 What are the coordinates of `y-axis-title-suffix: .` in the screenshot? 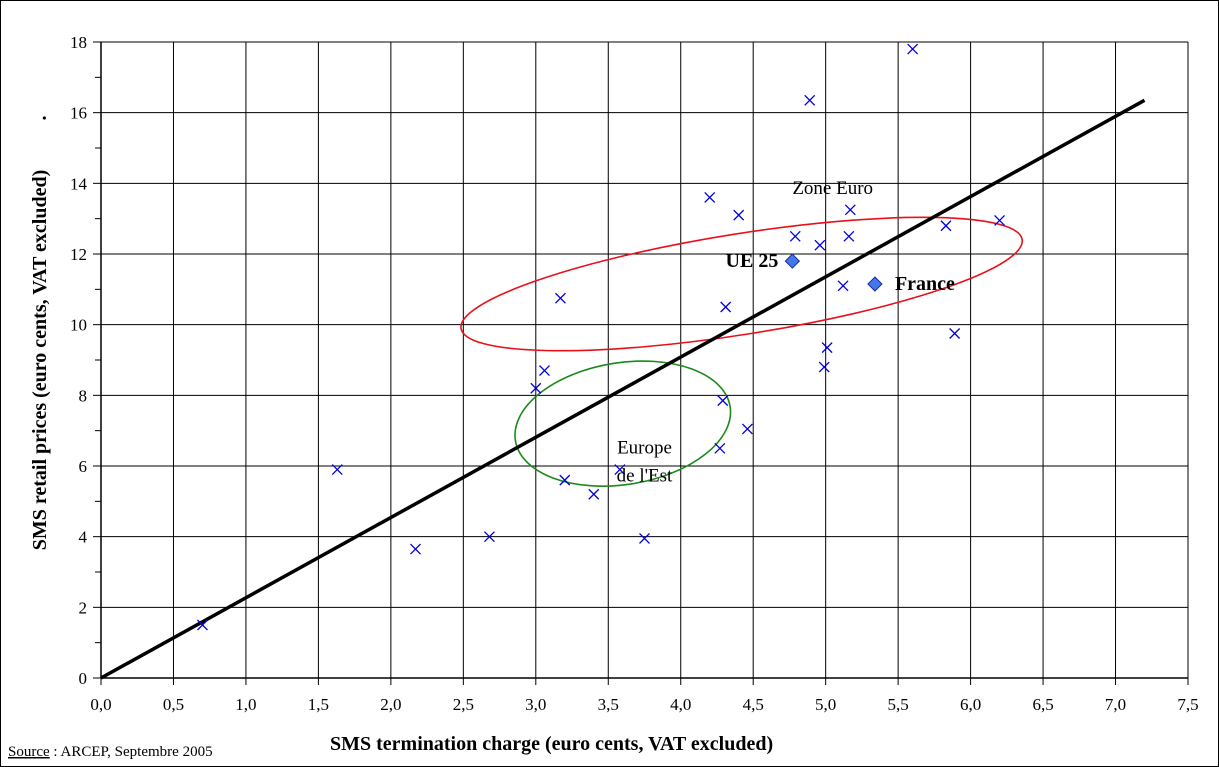 It's located at (40, 118).